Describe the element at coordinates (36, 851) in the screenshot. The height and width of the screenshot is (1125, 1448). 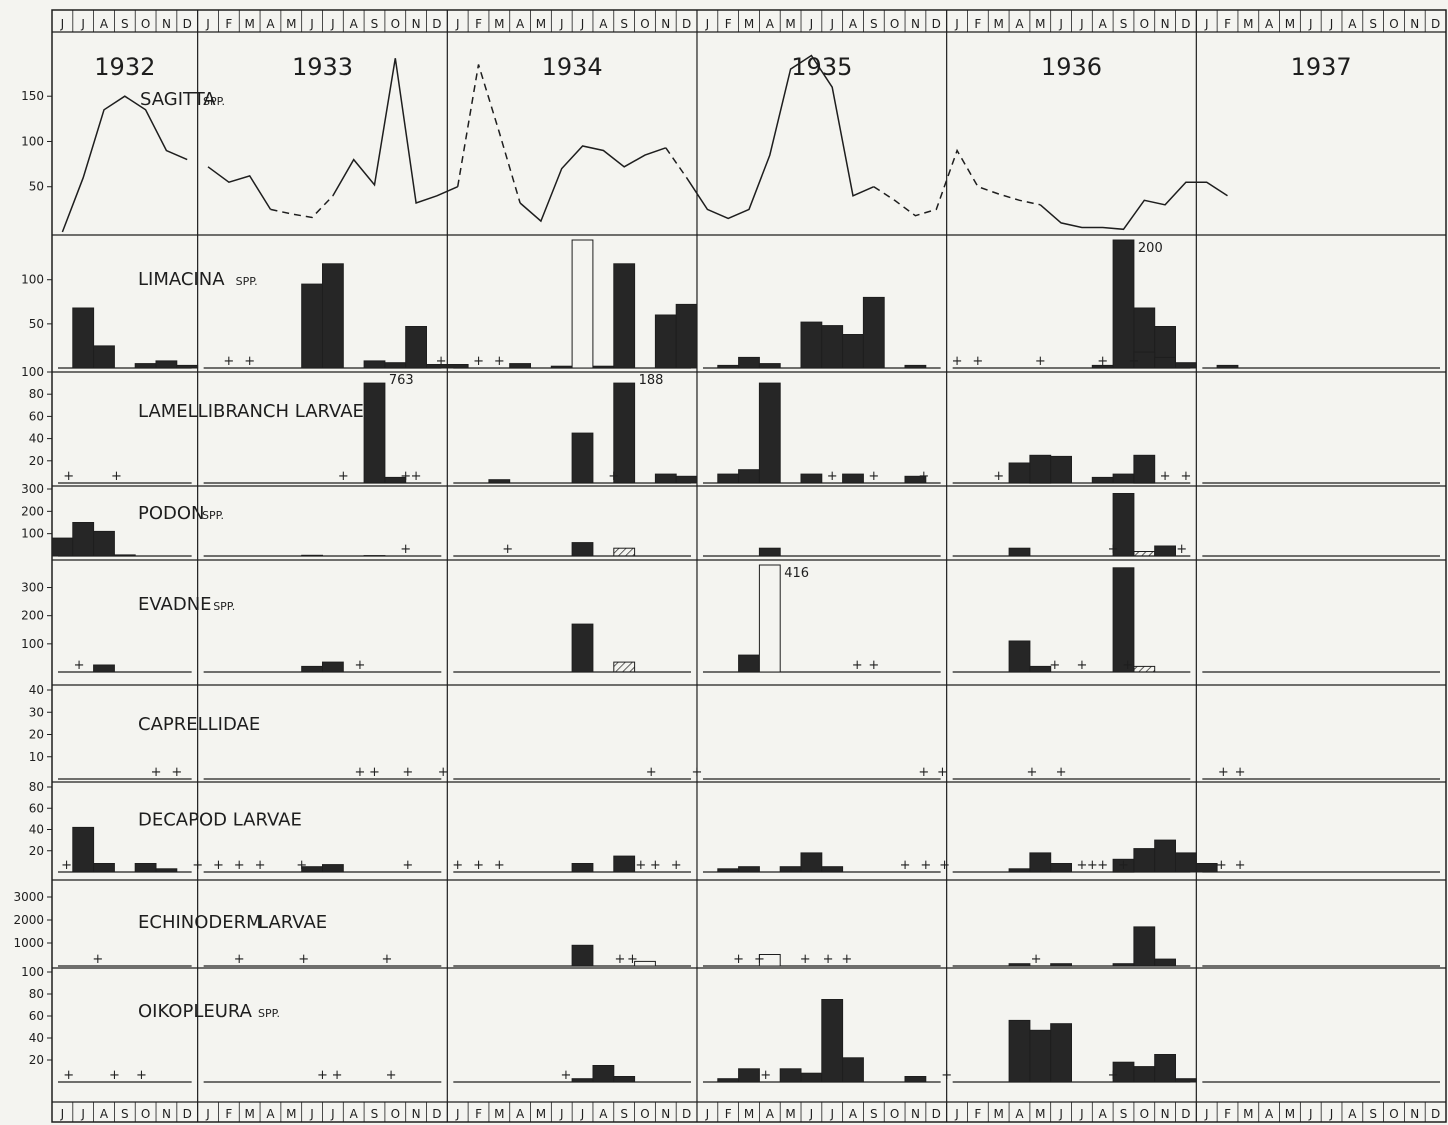
I see `y-tick-label: 20` at that location.